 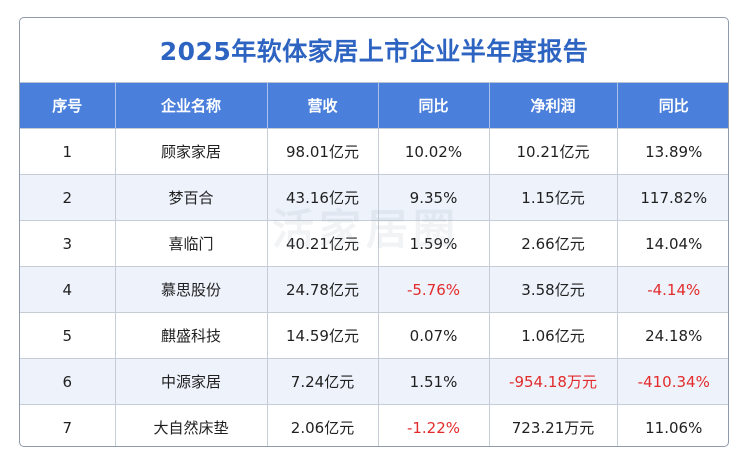 What do you see at coordinates (672, 289) in the screenshot?
I see `profit-yoy-cell: -4.14%` at bounding box center [672, 289].